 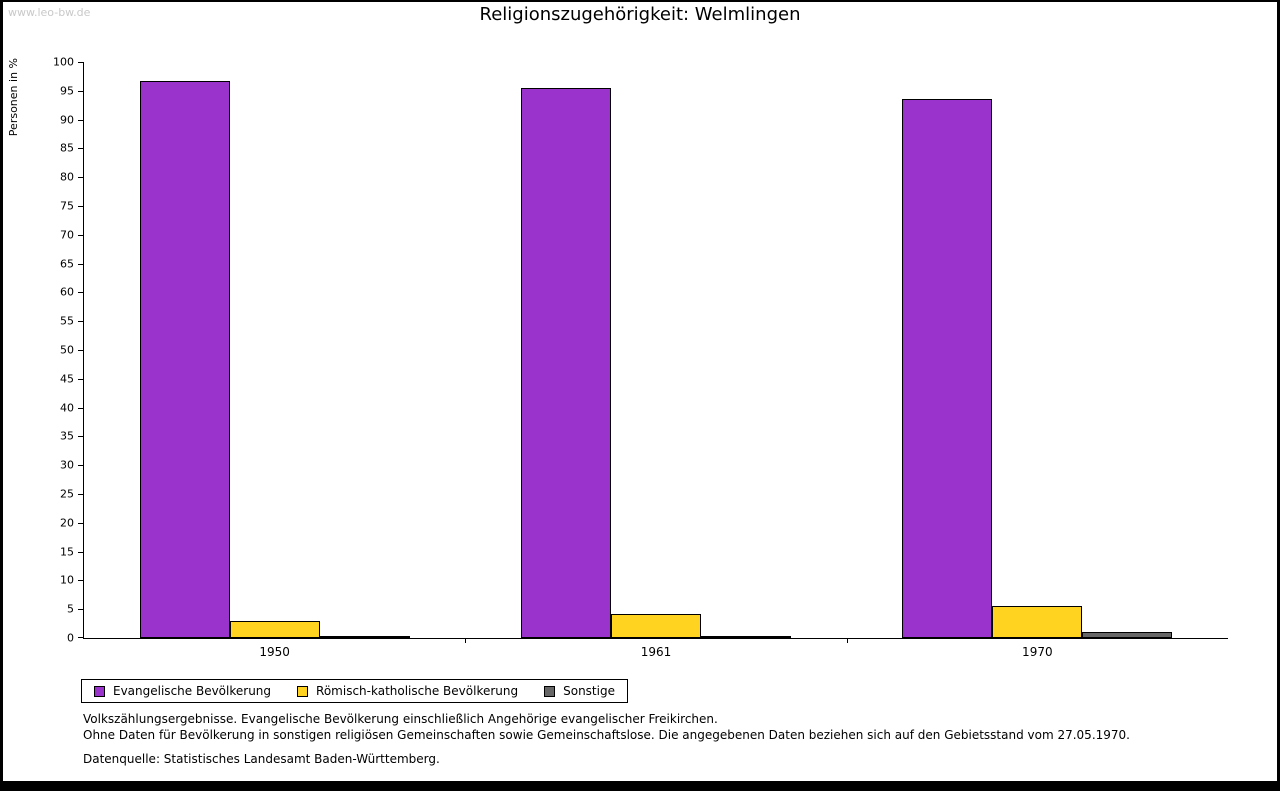 What do you see at coordinates (417, 691) in the screenshot?
I see `legend-label: Römisch-katholische Bevölkerung` at bounding box center [417, 691].